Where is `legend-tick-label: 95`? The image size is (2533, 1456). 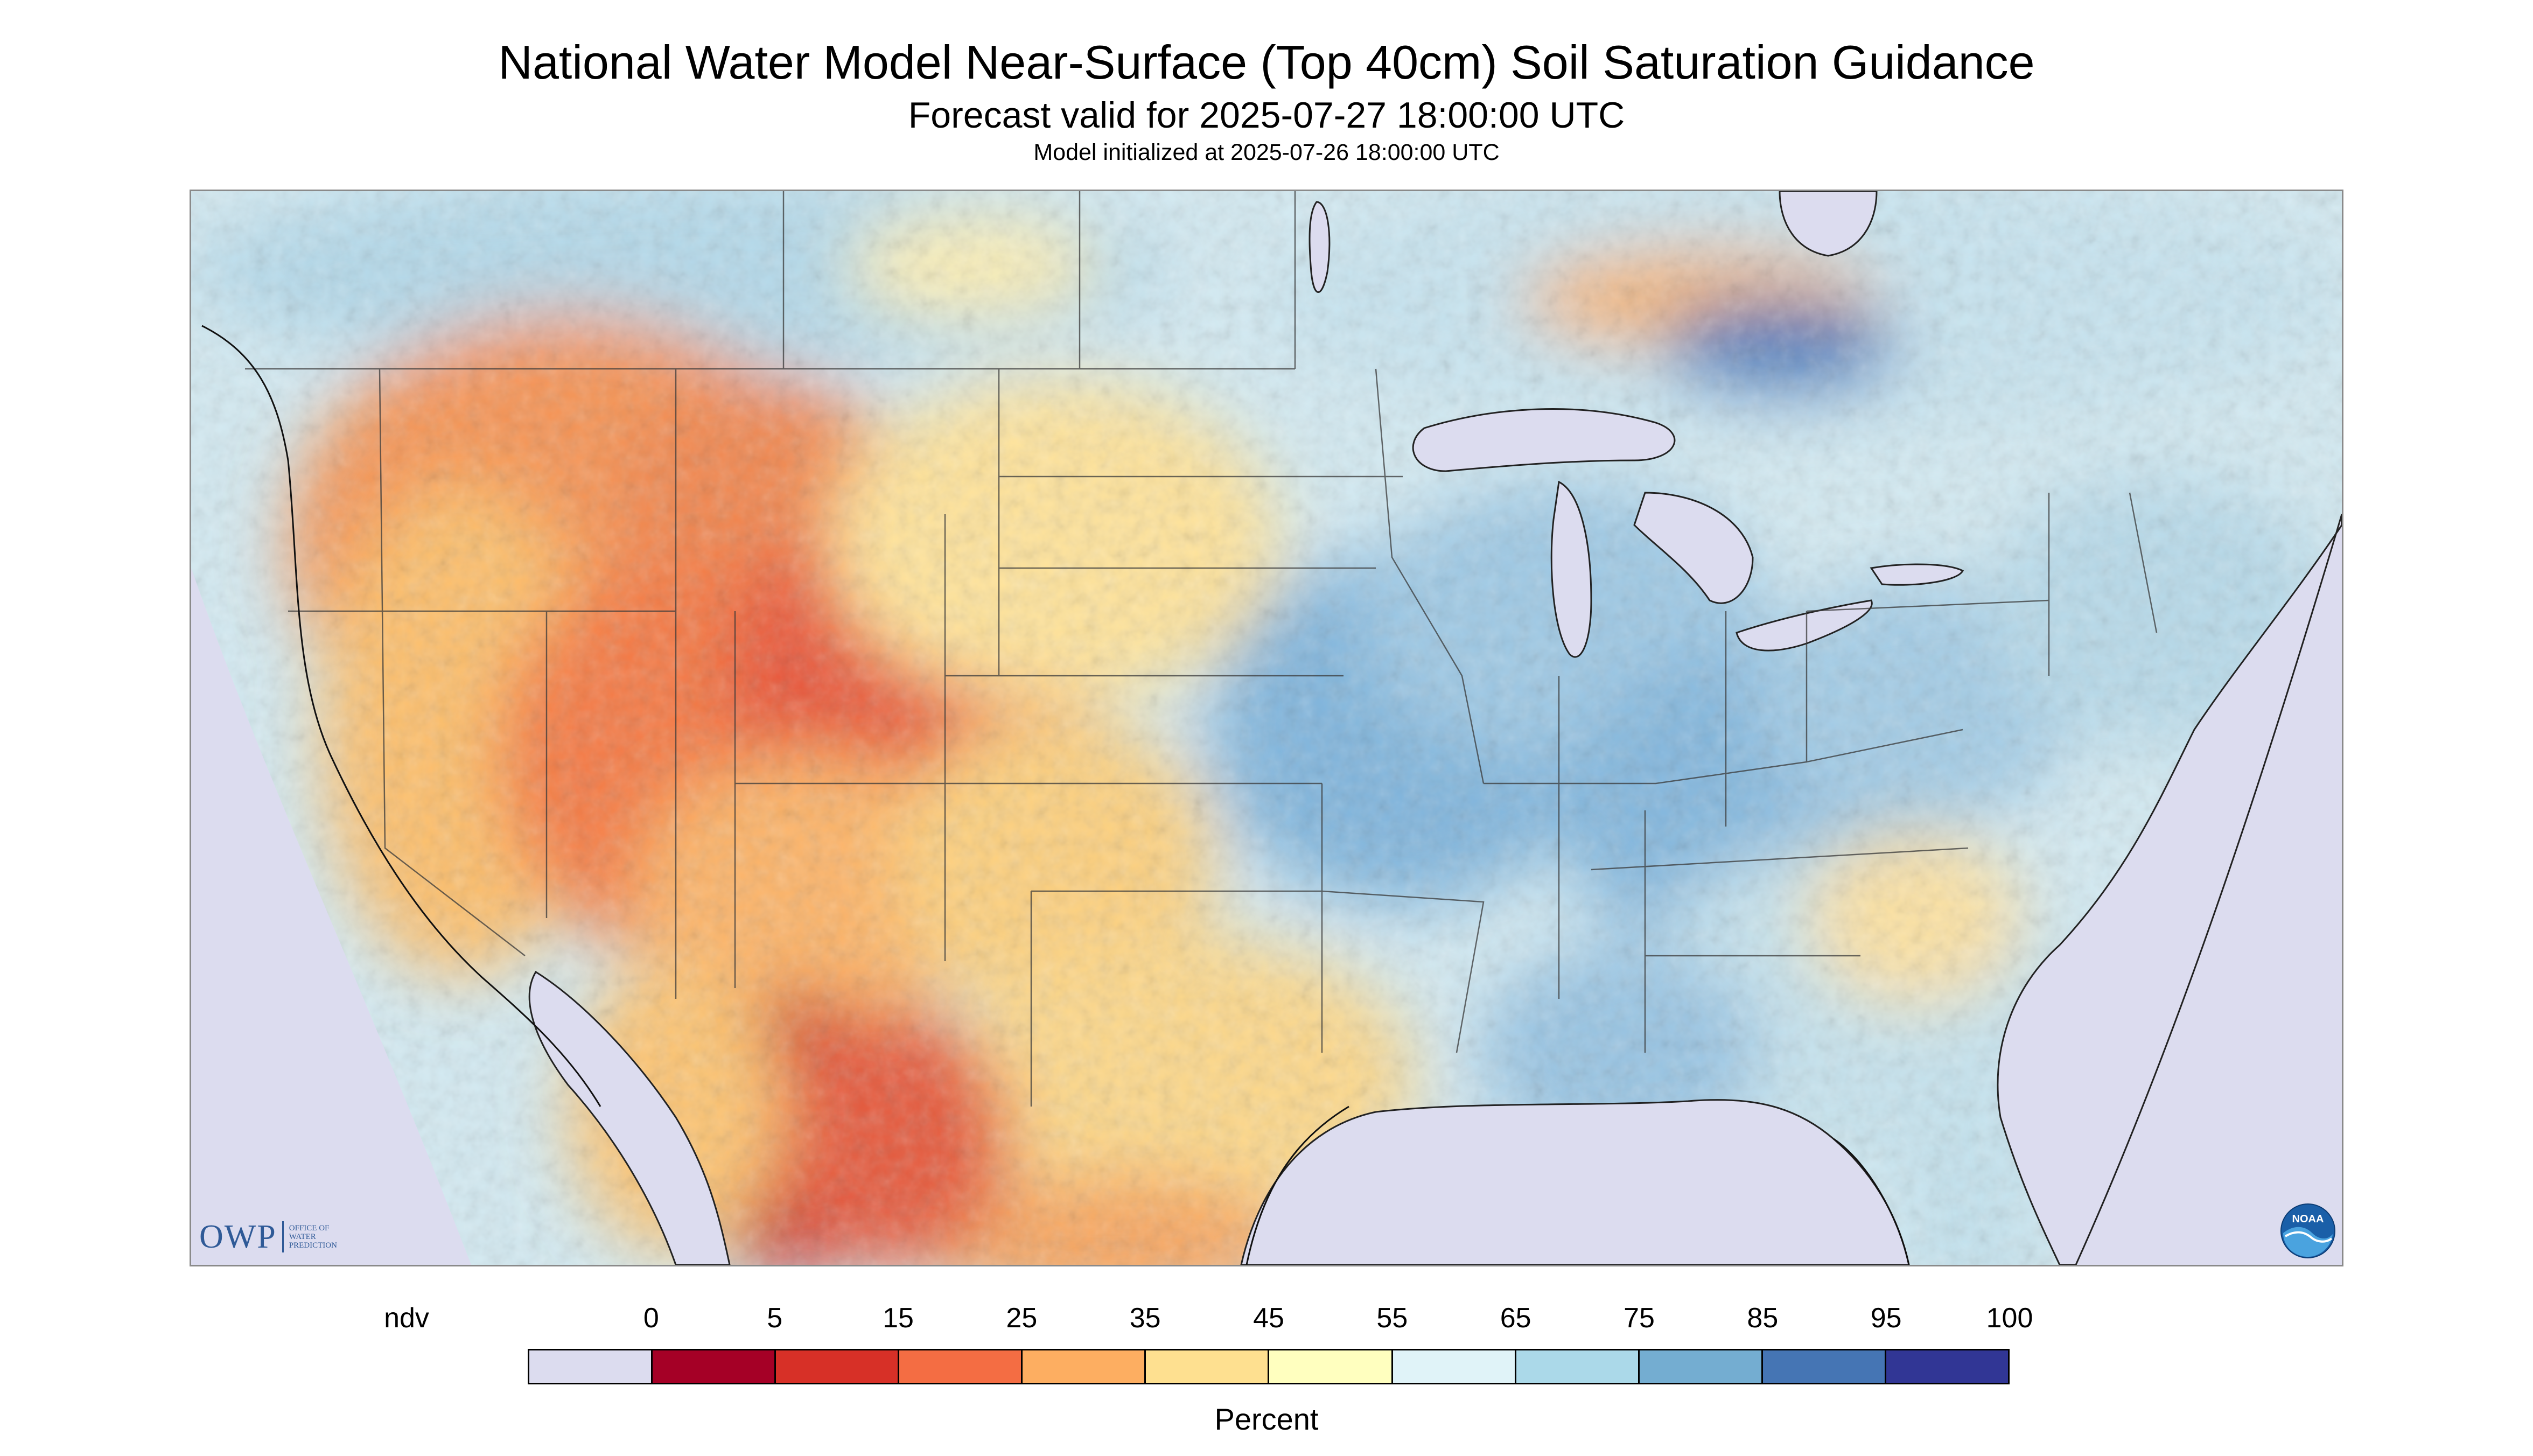
legend-tick-label: 95 is located at coordinates (1886, 1318).